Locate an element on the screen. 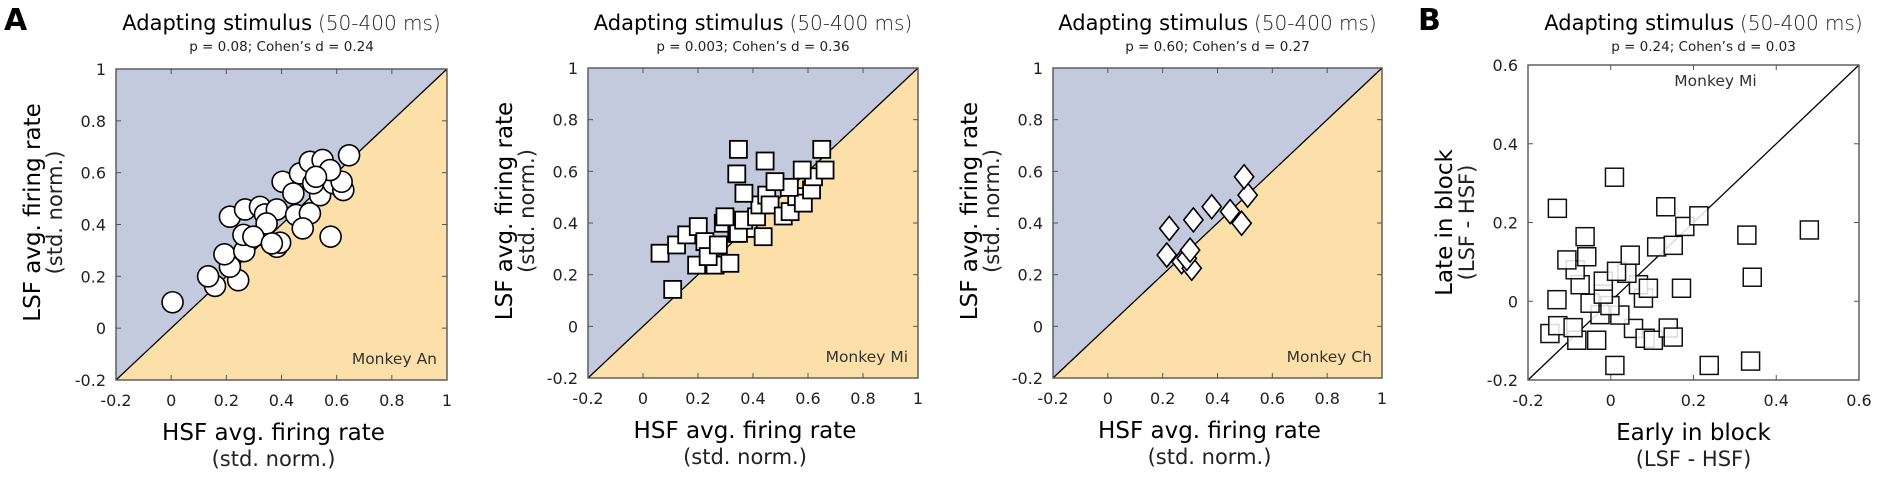  x-tick-label: -0.2 is located at coordinates (1052, 398).